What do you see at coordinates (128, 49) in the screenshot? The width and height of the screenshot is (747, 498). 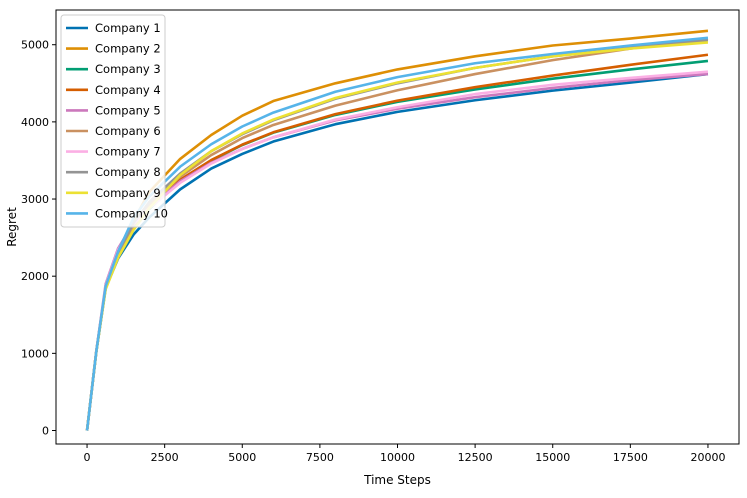 I see `legend-entry-company-2: Company 2` at bounding box center [128, 49].